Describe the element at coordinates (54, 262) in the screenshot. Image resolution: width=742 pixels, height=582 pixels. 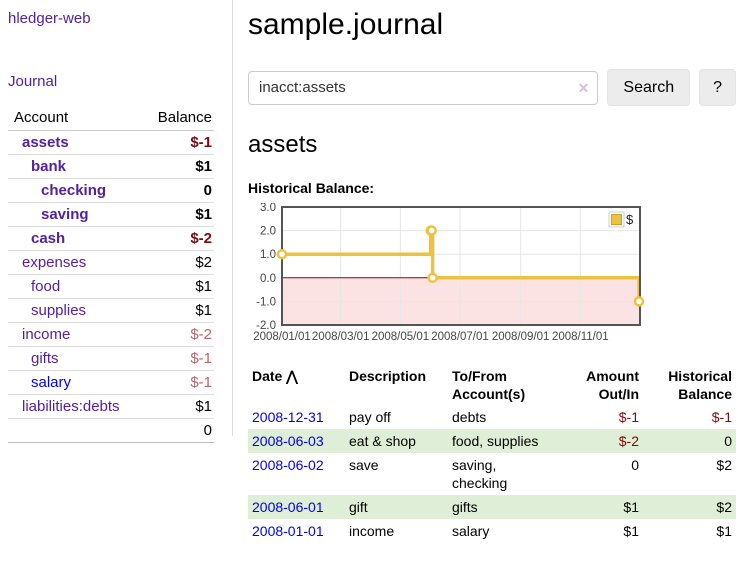
I see `account-link: expenses` at that location.